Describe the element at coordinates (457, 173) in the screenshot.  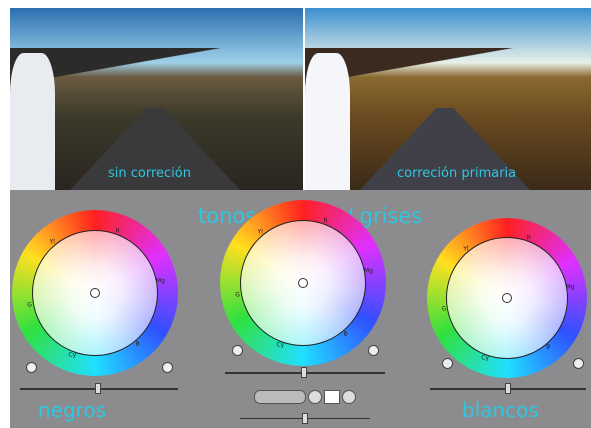
I see `photo-label: correción primaria` at that location.